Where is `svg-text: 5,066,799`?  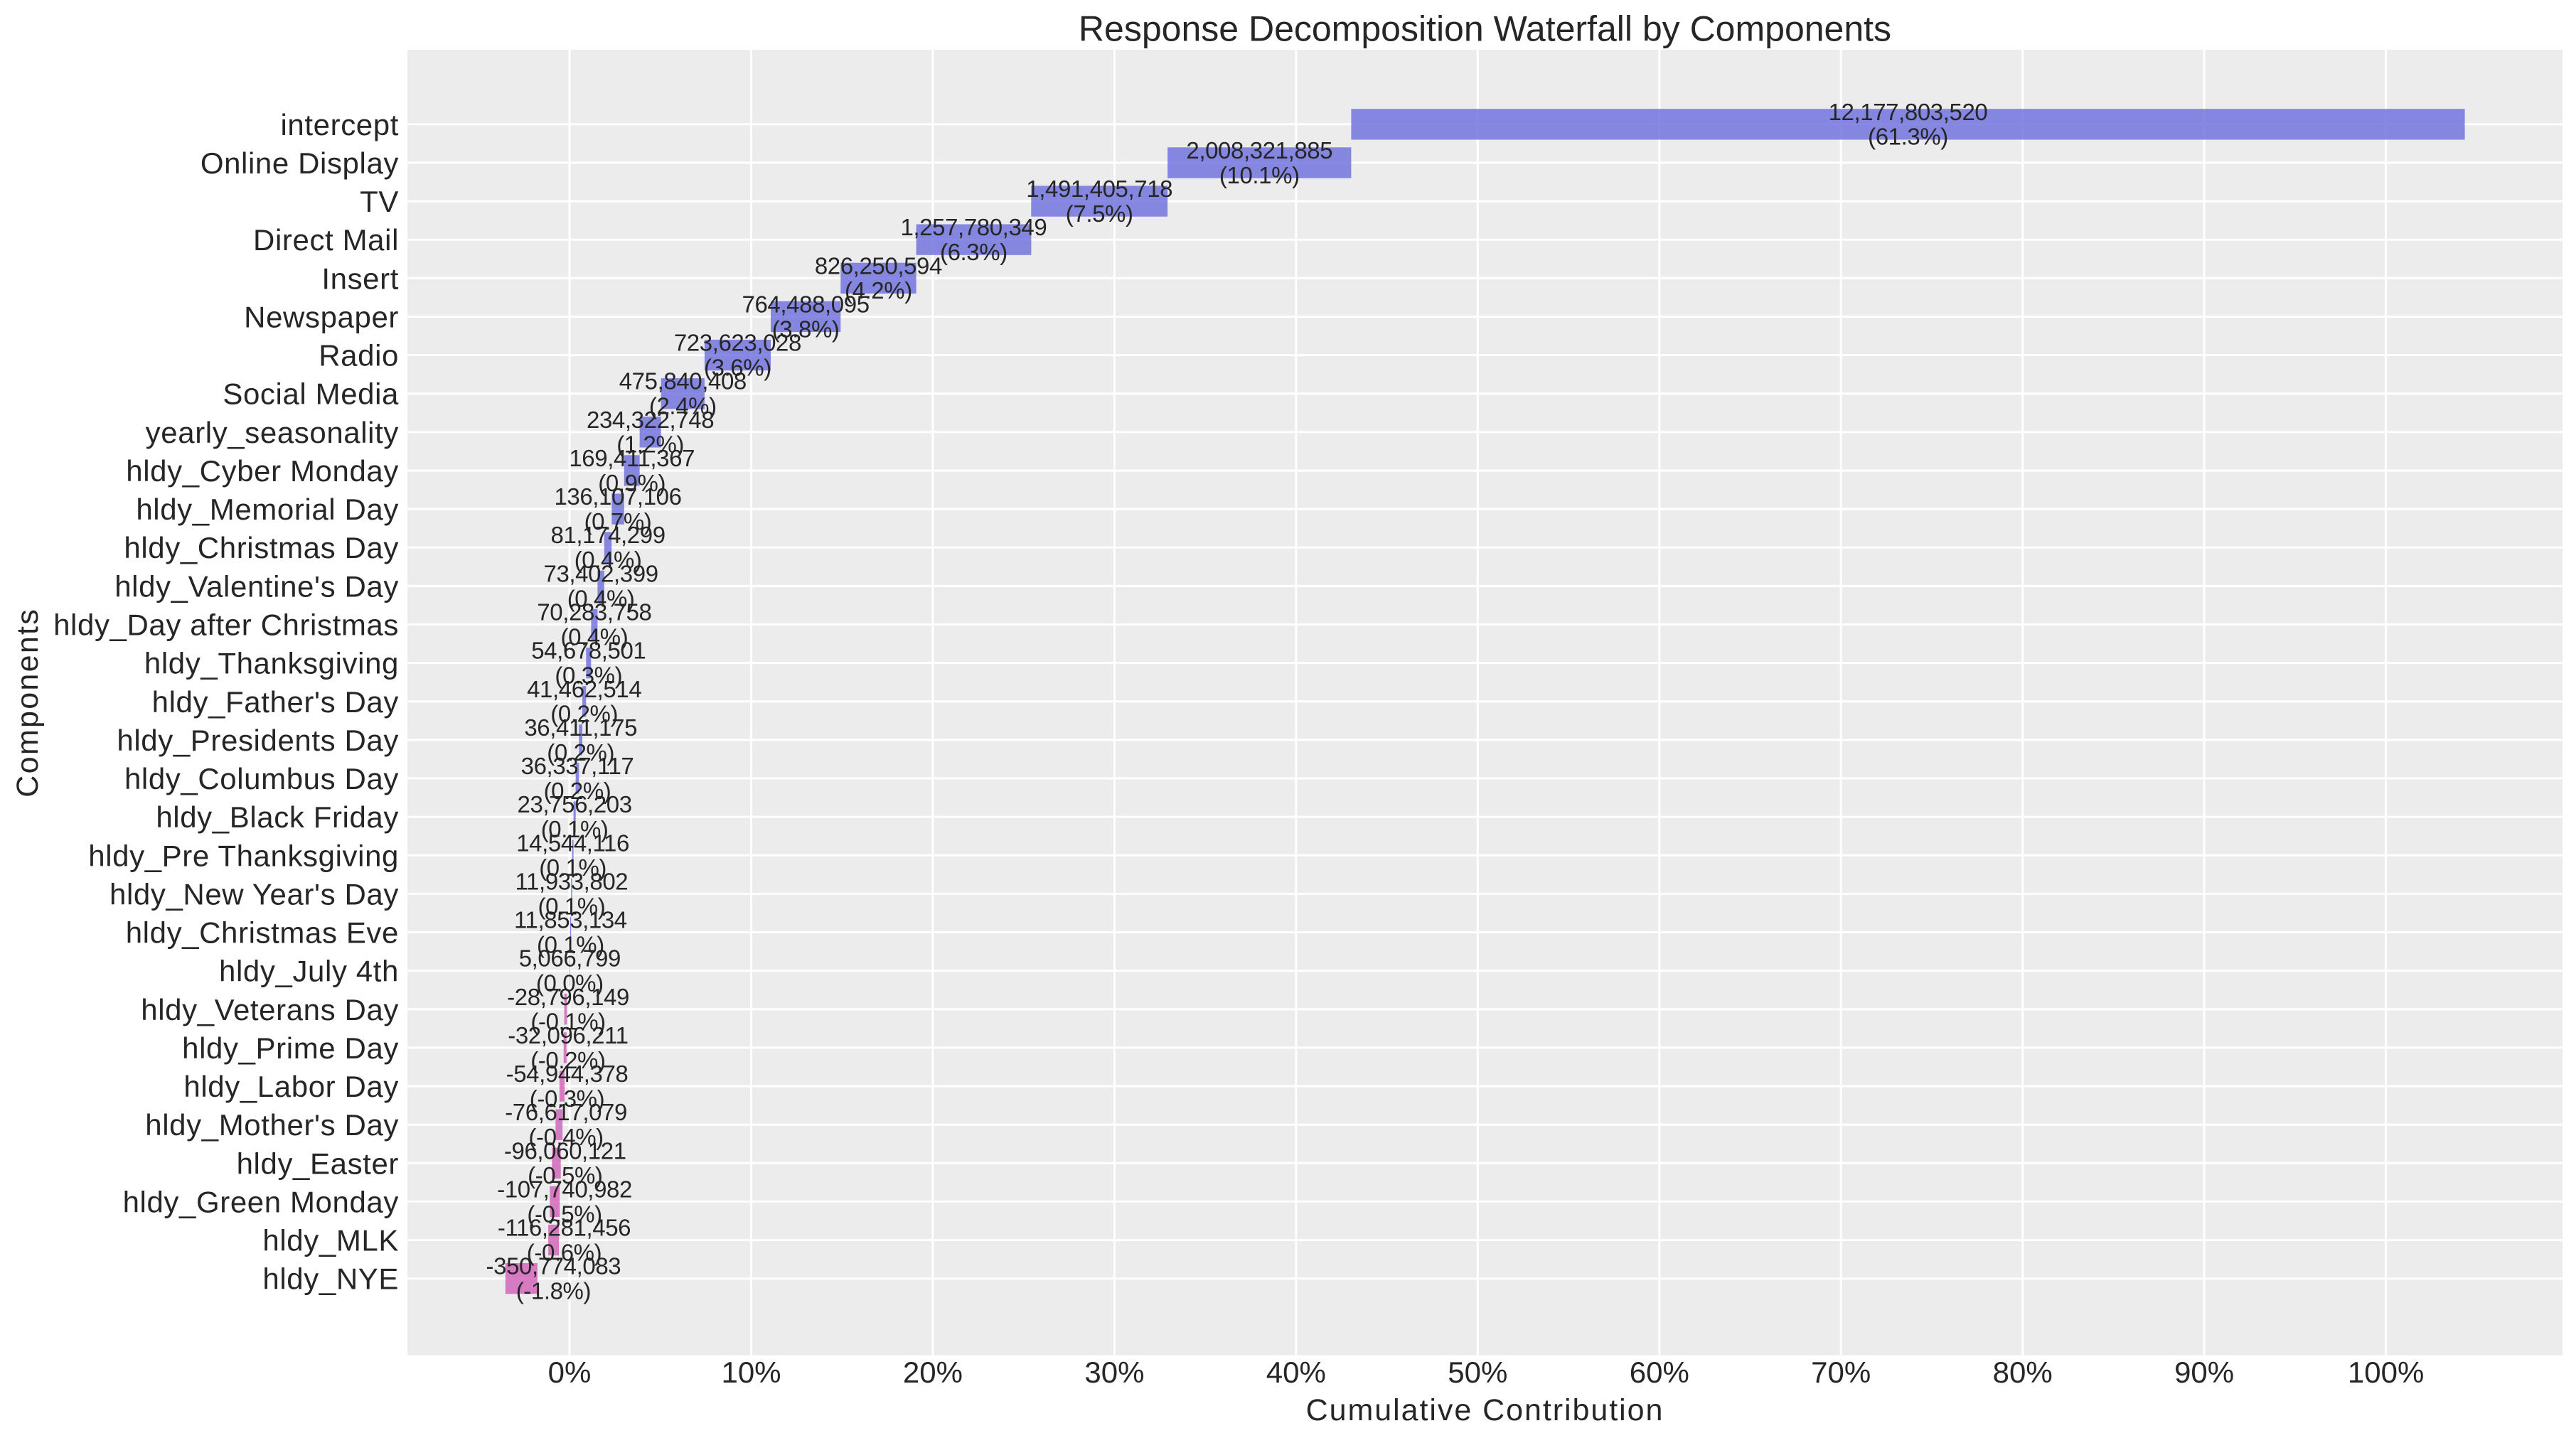
svg-text: 5,066,799 is located at coordinates (570, 958).